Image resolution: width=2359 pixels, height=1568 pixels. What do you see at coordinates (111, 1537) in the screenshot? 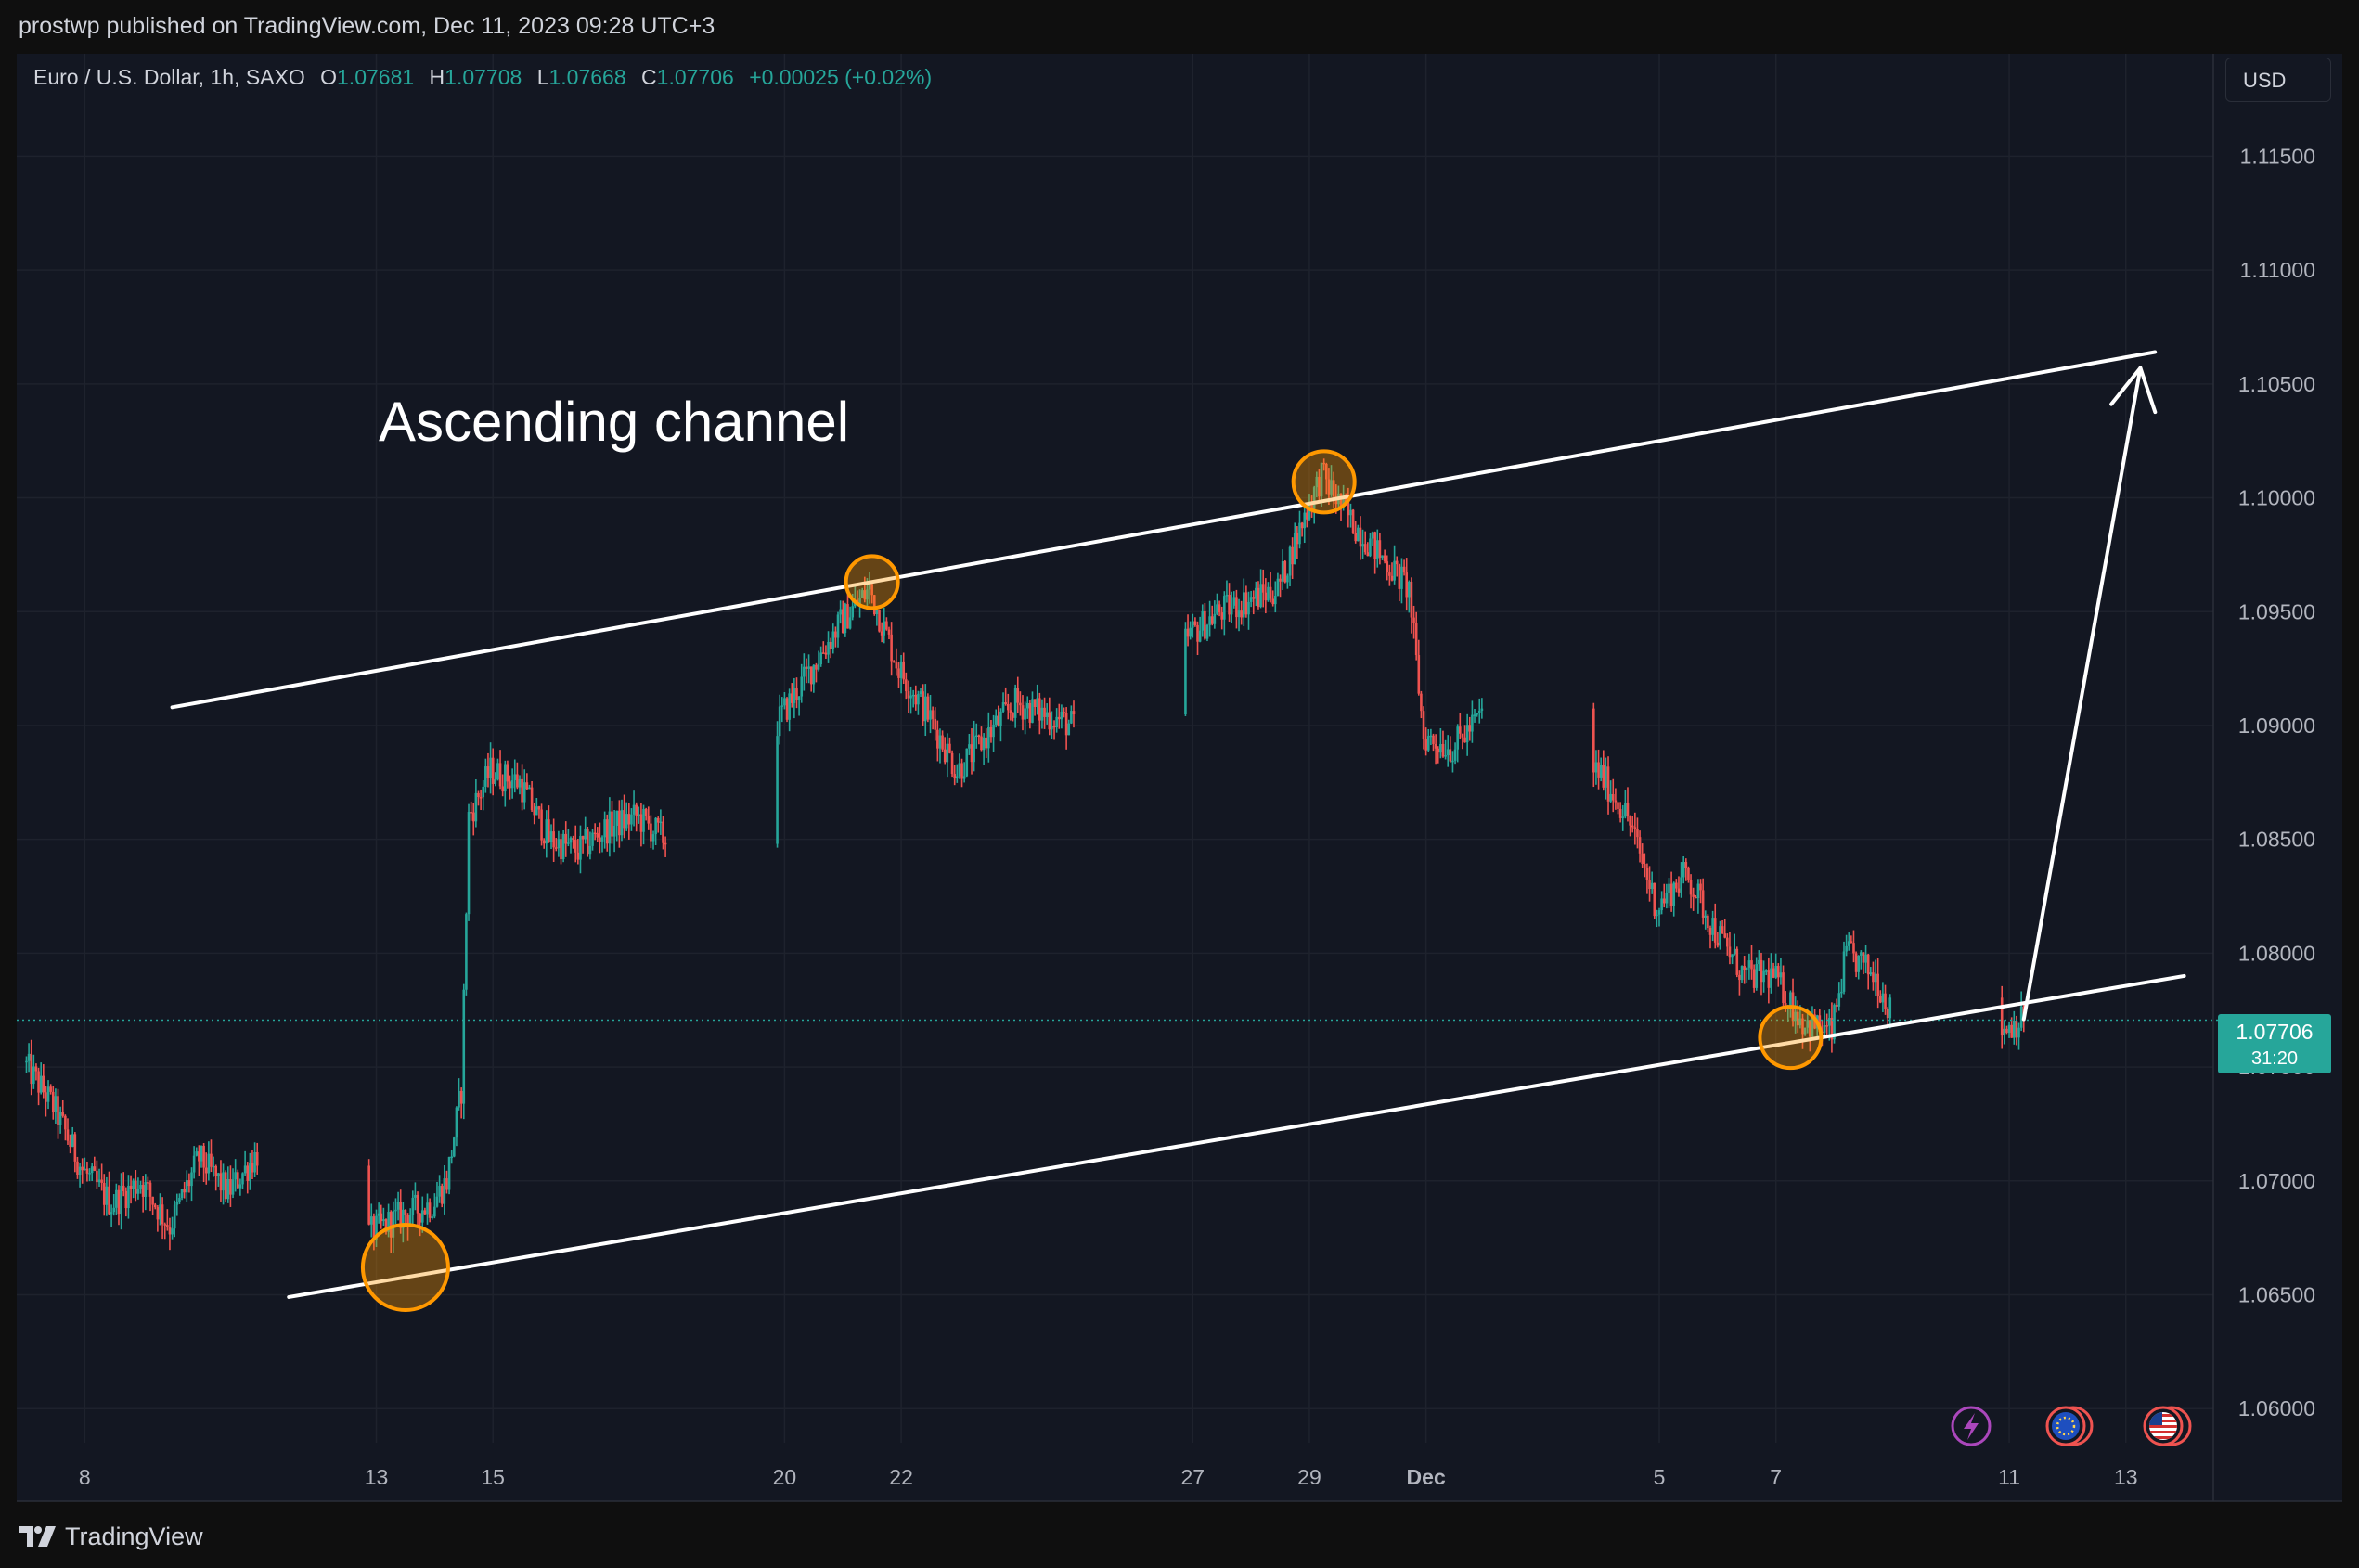
I see `footer-brand: TradingView` at bounding box center [111, 1537].